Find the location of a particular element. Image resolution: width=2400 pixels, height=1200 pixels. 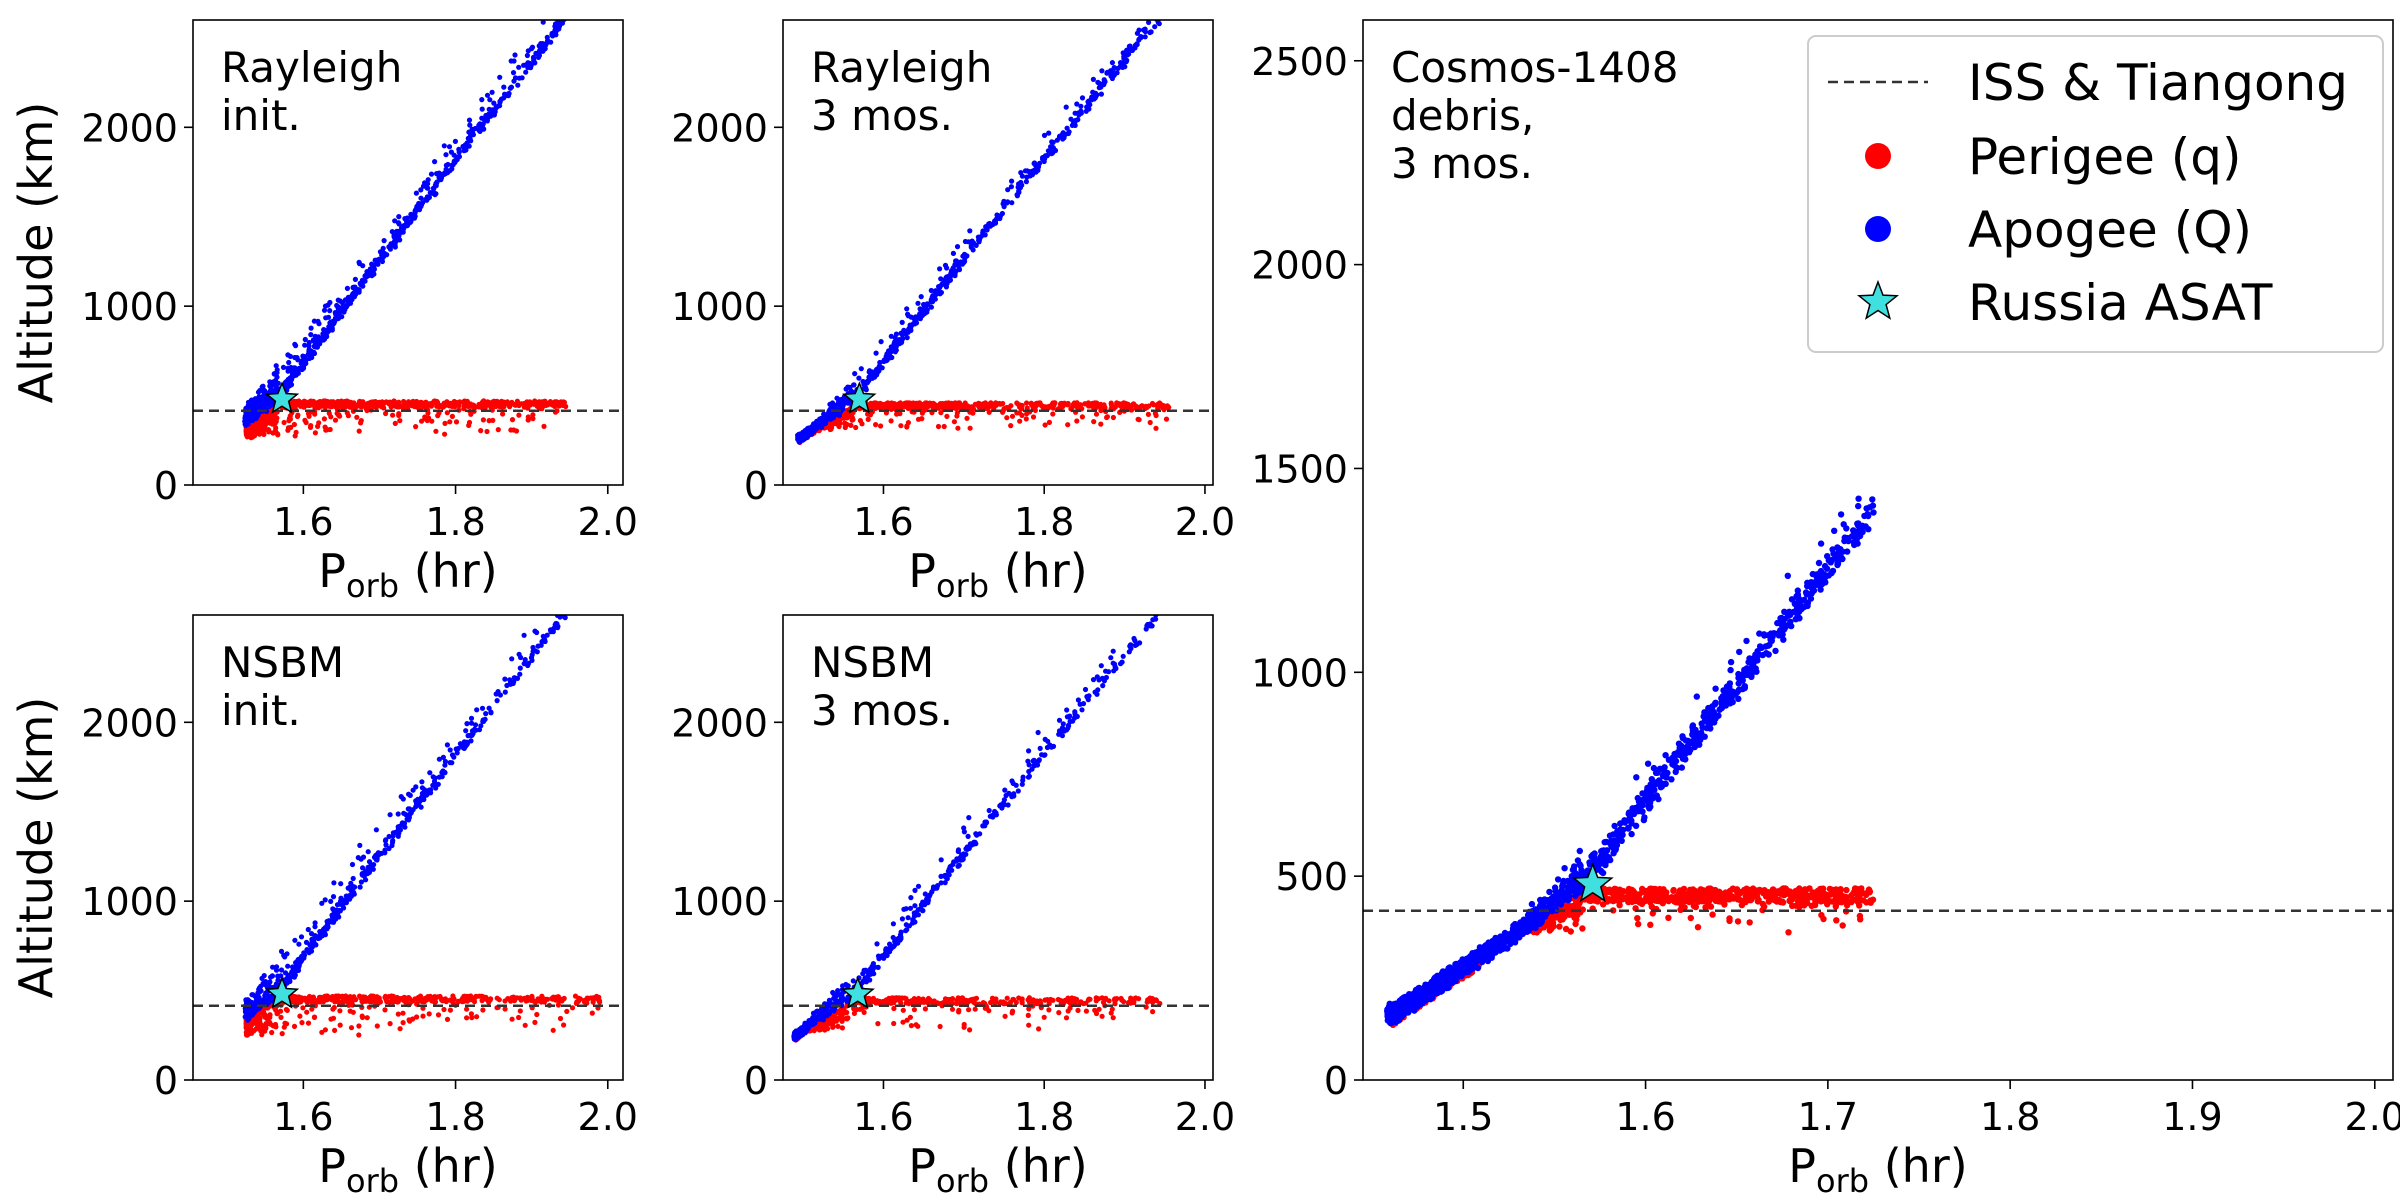

x-axis-label: Porb (hr) is located at coordinates (407, 574).